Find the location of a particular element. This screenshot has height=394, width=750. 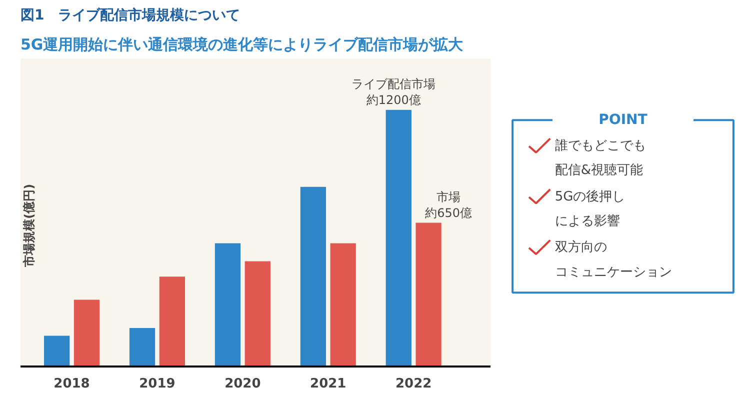

chart-subtitle: 5G運用開始に伴い通信環境の進化等によりライブ配信市場が拡大 is located at coordinates (242, 45).